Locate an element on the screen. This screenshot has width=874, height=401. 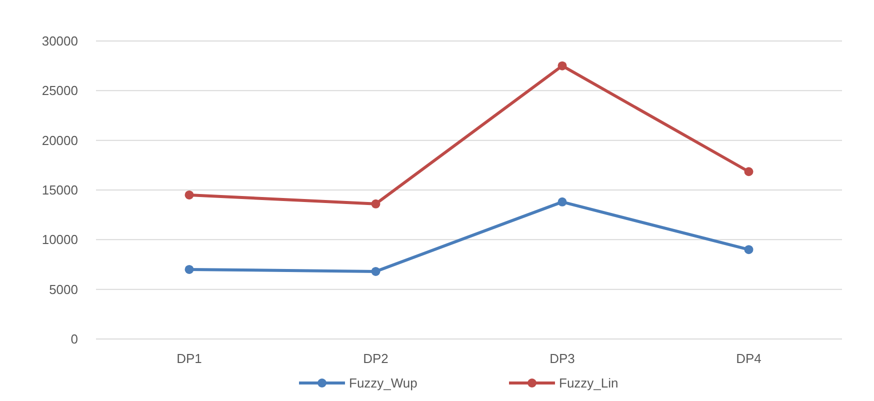
y-tick-label: 20000 is located at coordinates (60, 140).